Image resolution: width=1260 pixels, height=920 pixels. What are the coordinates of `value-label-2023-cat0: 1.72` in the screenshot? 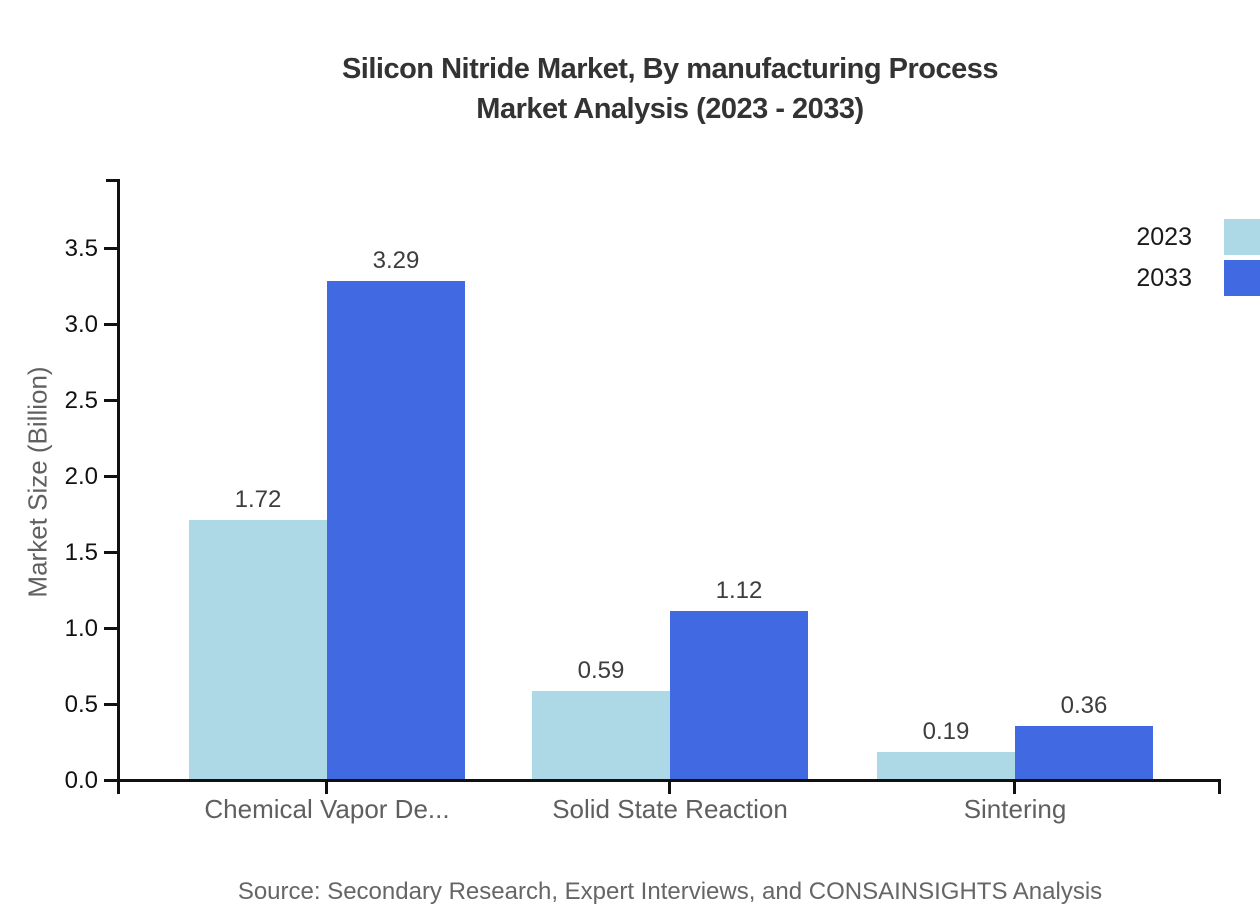 It's located at (258, 499).